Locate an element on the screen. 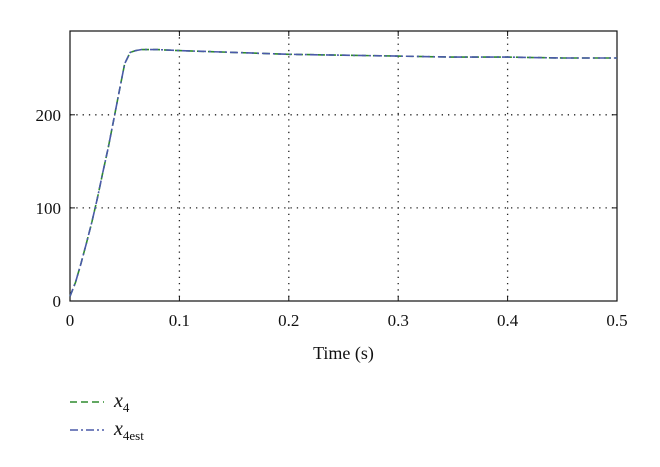 The height and width of the screenshot is (467, 660). x-tick-label: 0.5 is located at coordinates (616, 320).